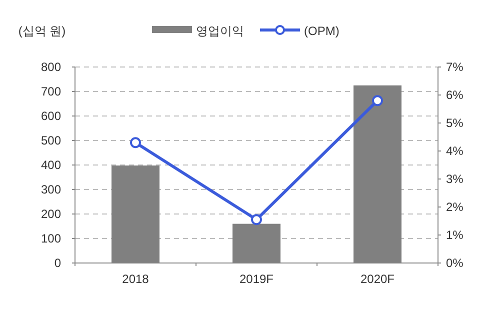  Describe the element at coordinates (220, 31) in the screenshot. I see `legend-label: 영업이익` at that location.